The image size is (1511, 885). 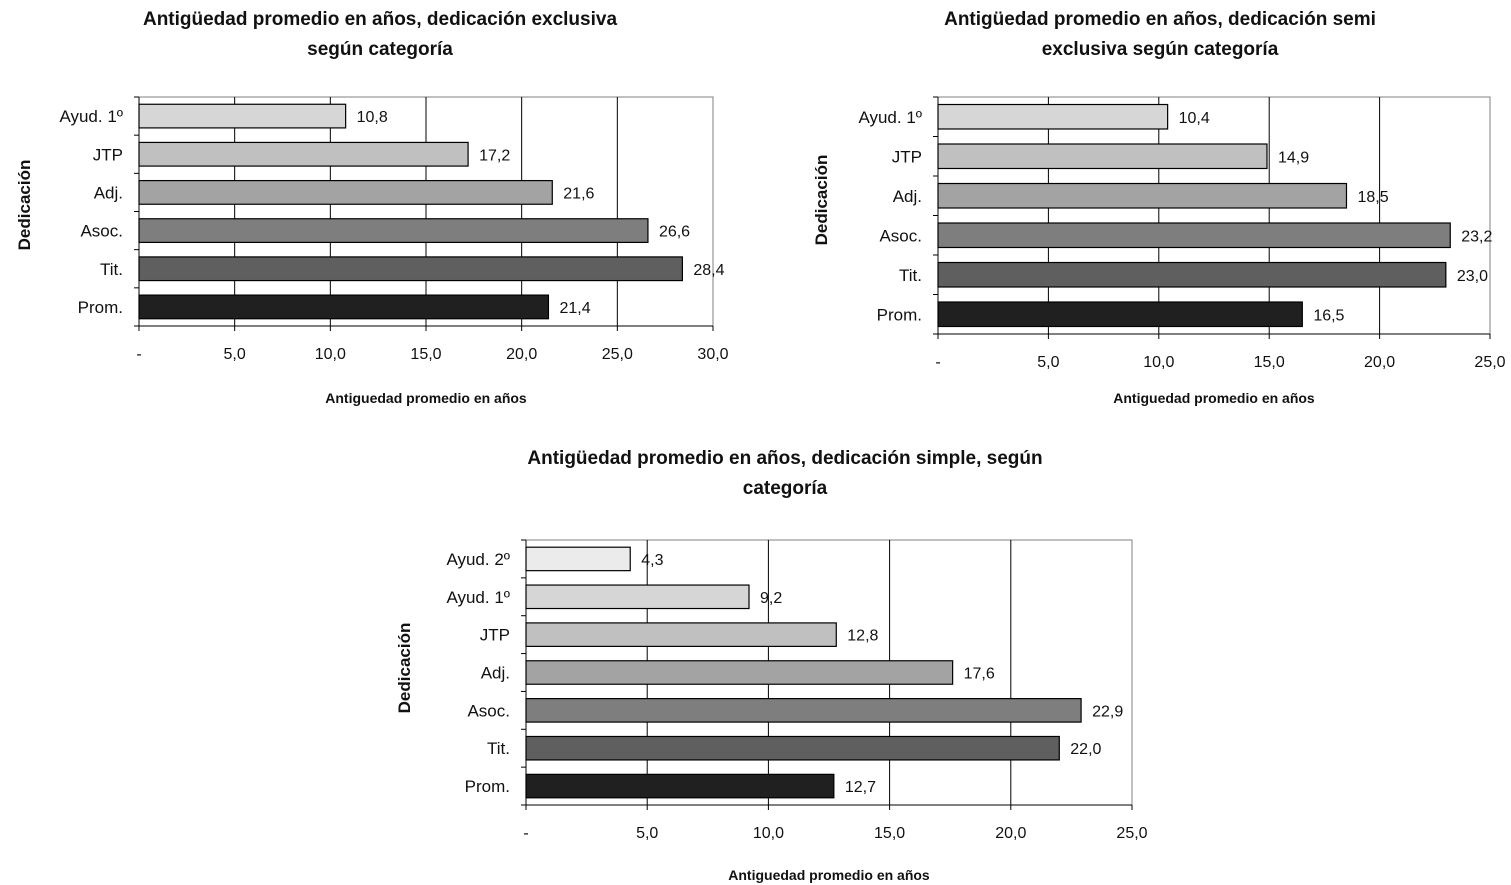 What do you see at coordinates (1214, 215) in the screenshot?
I see `plot-area` at bounding box center [1214, 215].